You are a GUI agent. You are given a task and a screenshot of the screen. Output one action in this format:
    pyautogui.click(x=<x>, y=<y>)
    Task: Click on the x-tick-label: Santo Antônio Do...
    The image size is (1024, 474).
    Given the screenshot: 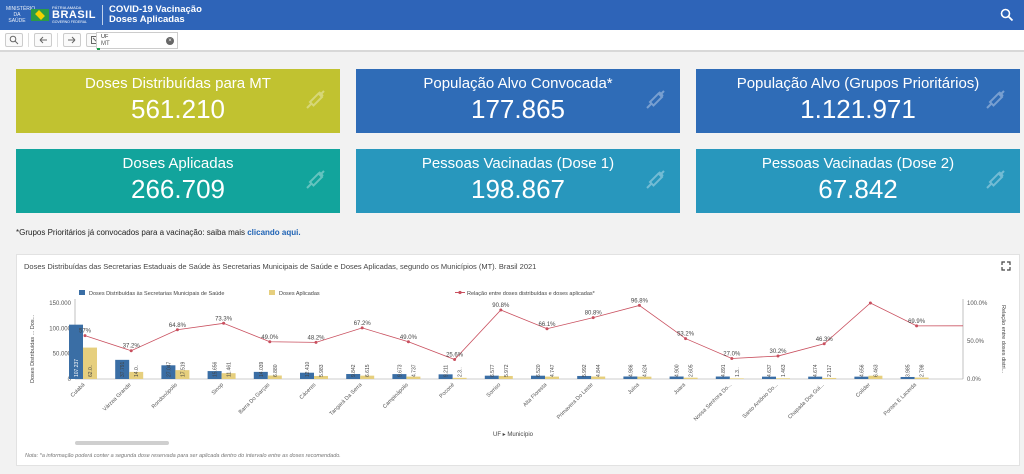 What is the action you would take?
    pyautogui.click(x=761, y=401)
    